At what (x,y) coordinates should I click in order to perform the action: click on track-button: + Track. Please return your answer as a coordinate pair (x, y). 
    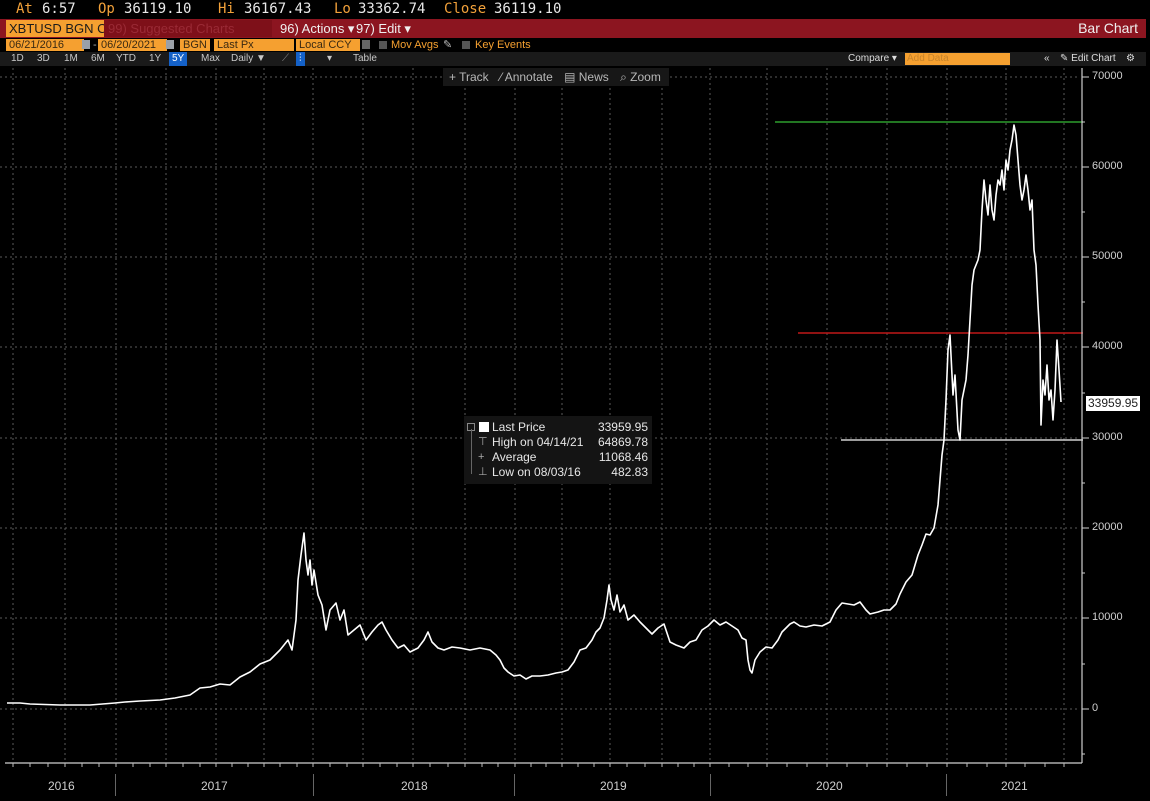
    Looking at the image, I should click on (469, 77).